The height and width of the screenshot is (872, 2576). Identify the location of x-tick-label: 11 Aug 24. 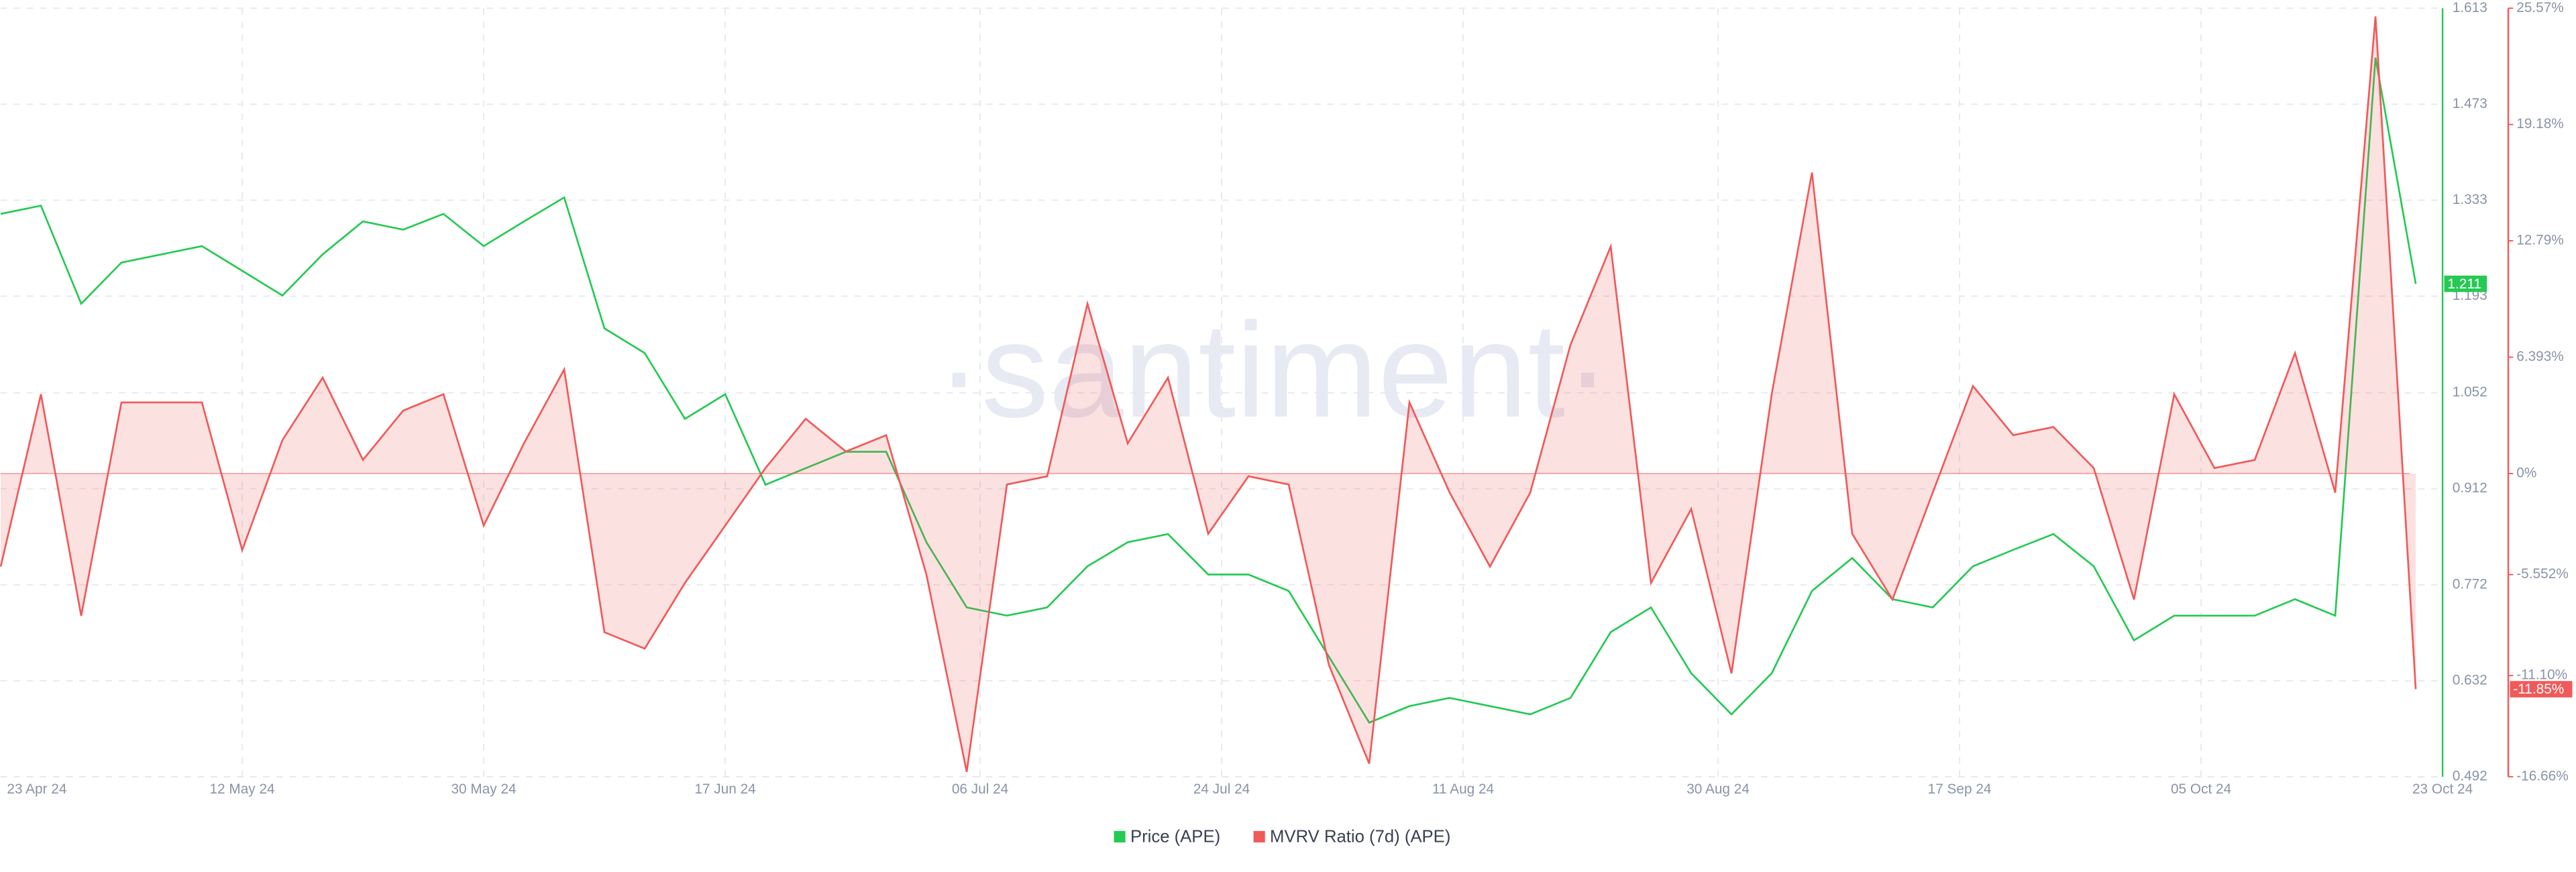
(1463, 789).